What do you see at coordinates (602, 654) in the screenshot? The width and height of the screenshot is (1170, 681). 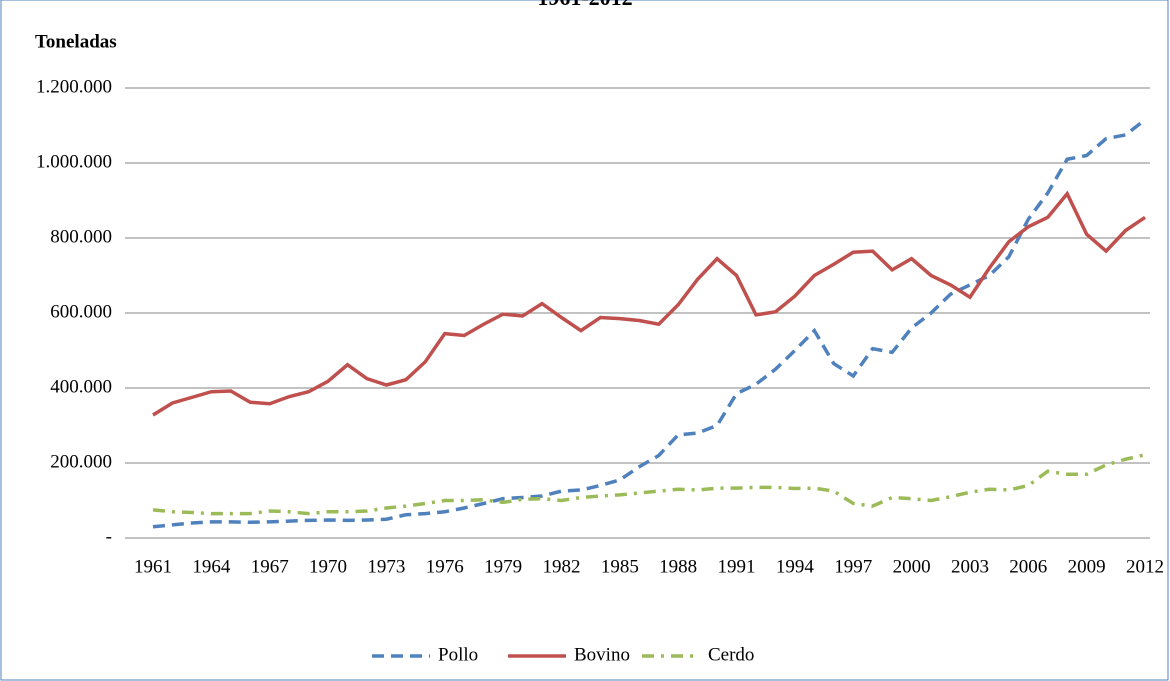 I see `legend-label: Bovino` at bounding box center [602, 654].